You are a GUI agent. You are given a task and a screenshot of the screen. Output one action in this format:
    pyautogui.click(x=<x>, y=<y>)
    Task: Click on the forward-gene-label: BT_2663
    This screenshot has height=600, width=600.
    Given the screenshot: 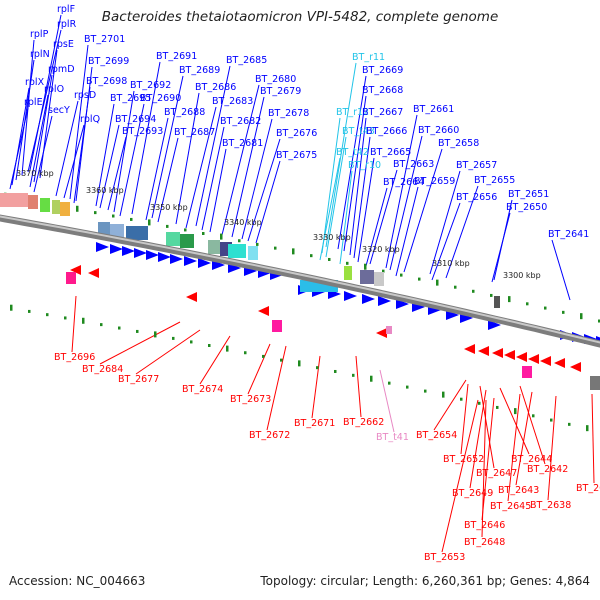 What is the action you would take?
    pyautogui.click(x=413, y=164)
    